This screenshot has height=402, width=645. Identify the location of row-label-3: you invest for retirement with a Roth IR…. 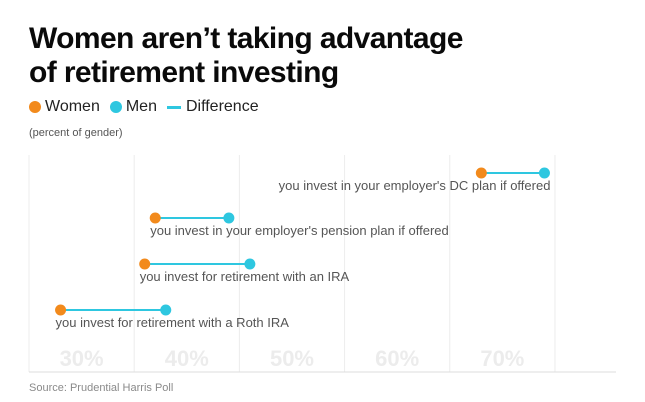
(173, 322).